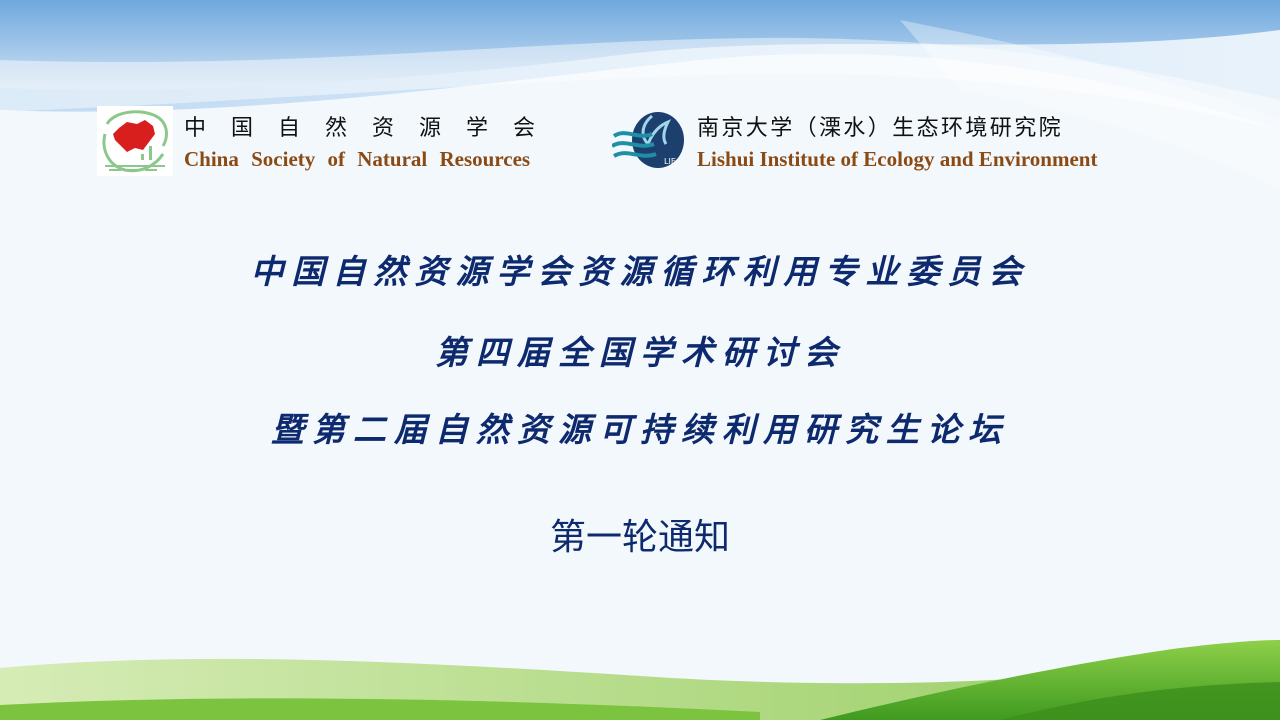 This screenshot has width=1280, height=720. I want to click on sky-band-front, so click(640, 45).